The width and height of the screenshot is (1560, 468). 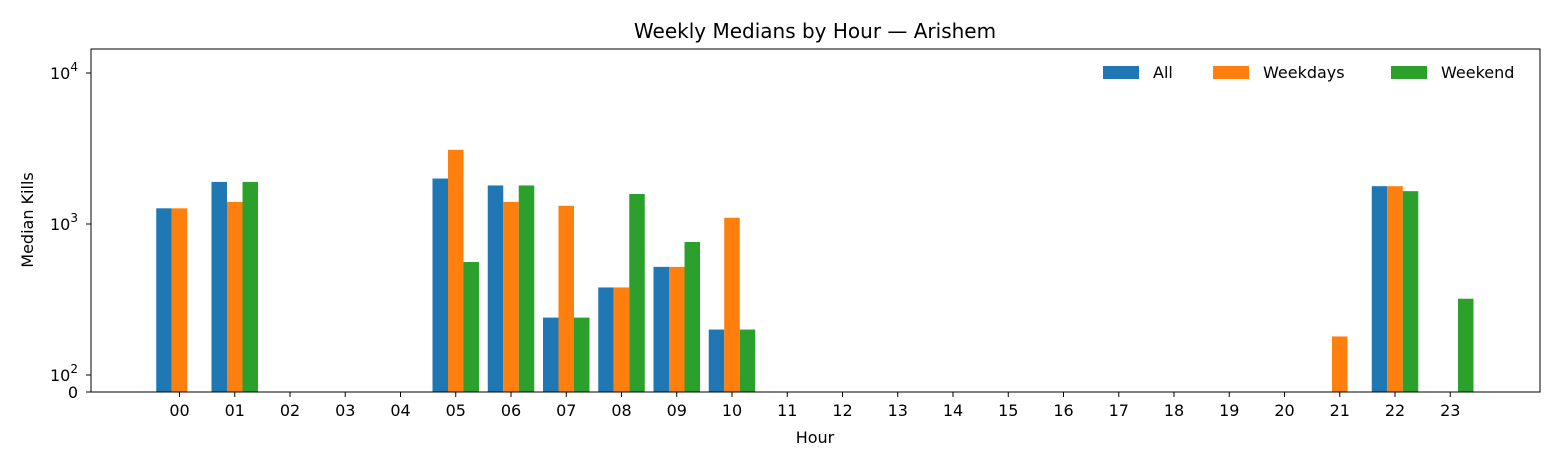 What do you see at coordinates (64, 373) in the screenshot?
I see `y-tick-label: 10²` at bounding box center [64, 373].